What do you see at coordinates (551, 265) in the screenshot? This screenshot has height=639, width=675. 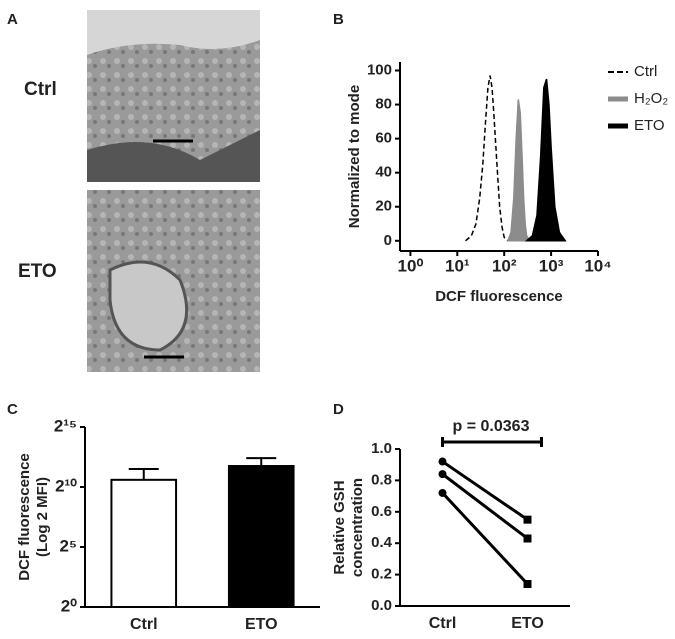 I see `x-tick-label: 10³` at bounding box center [551, 265].